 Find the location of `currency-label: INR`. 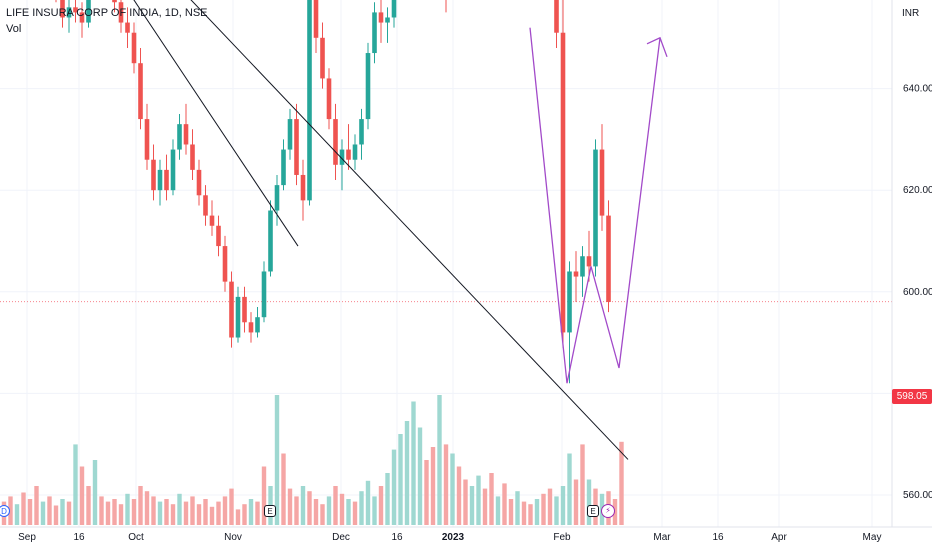

currency-label: INR is located at coordinates (911, 13).